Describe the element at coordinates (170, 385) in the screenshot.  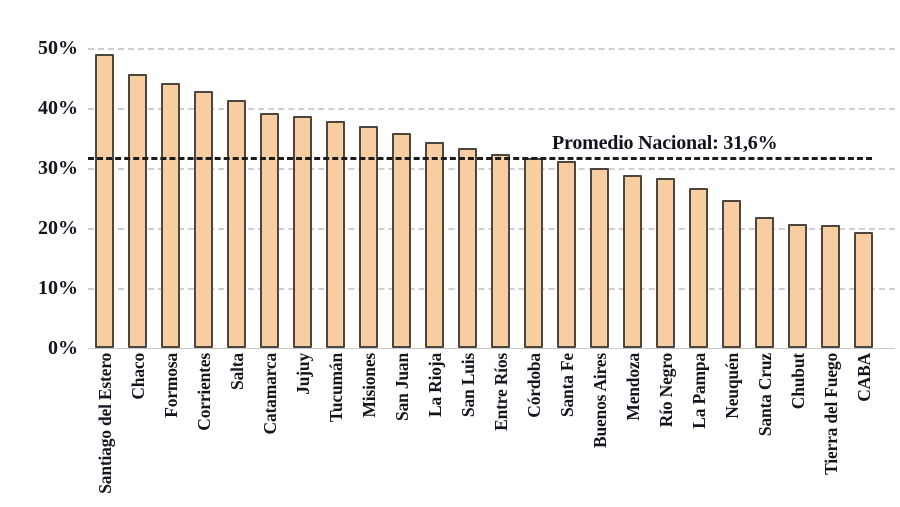
I see `x-axis-category-label: Formosa` at that location.